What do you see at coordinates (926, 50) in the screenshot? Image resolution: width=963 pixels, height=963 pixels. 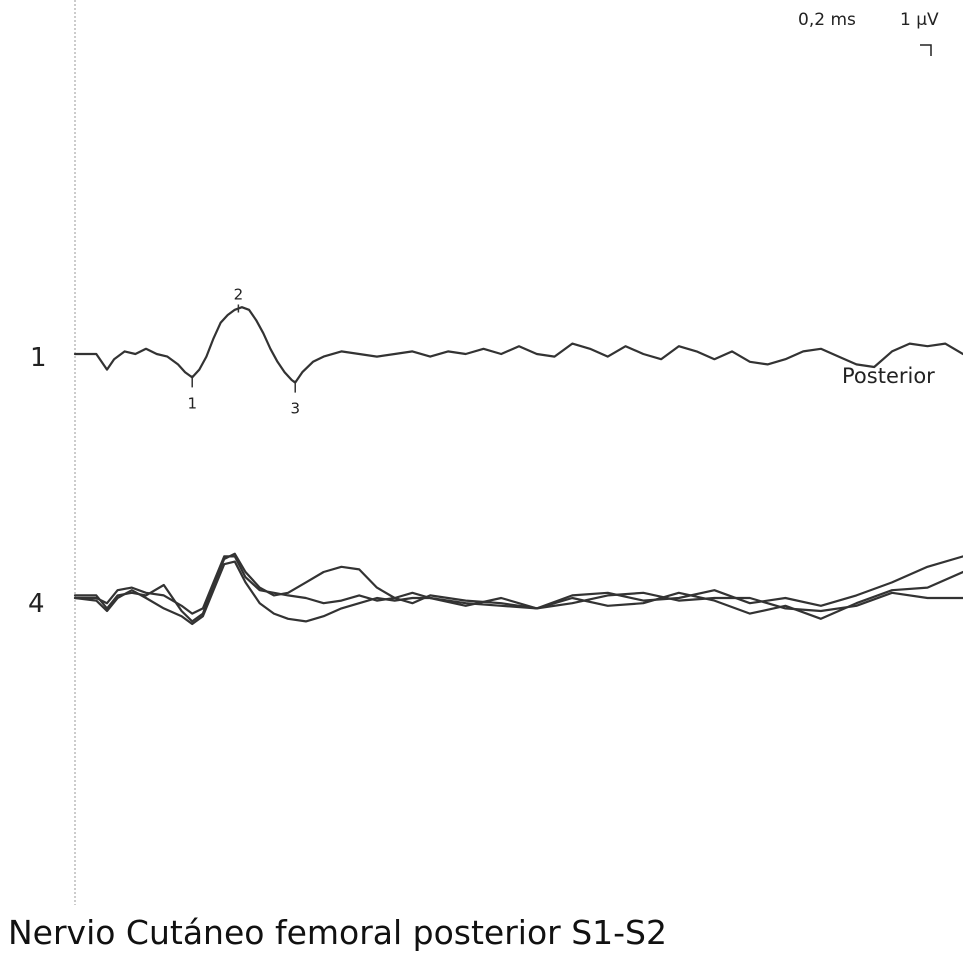 I see `calibration-mark` at bounding box center [926, 50].